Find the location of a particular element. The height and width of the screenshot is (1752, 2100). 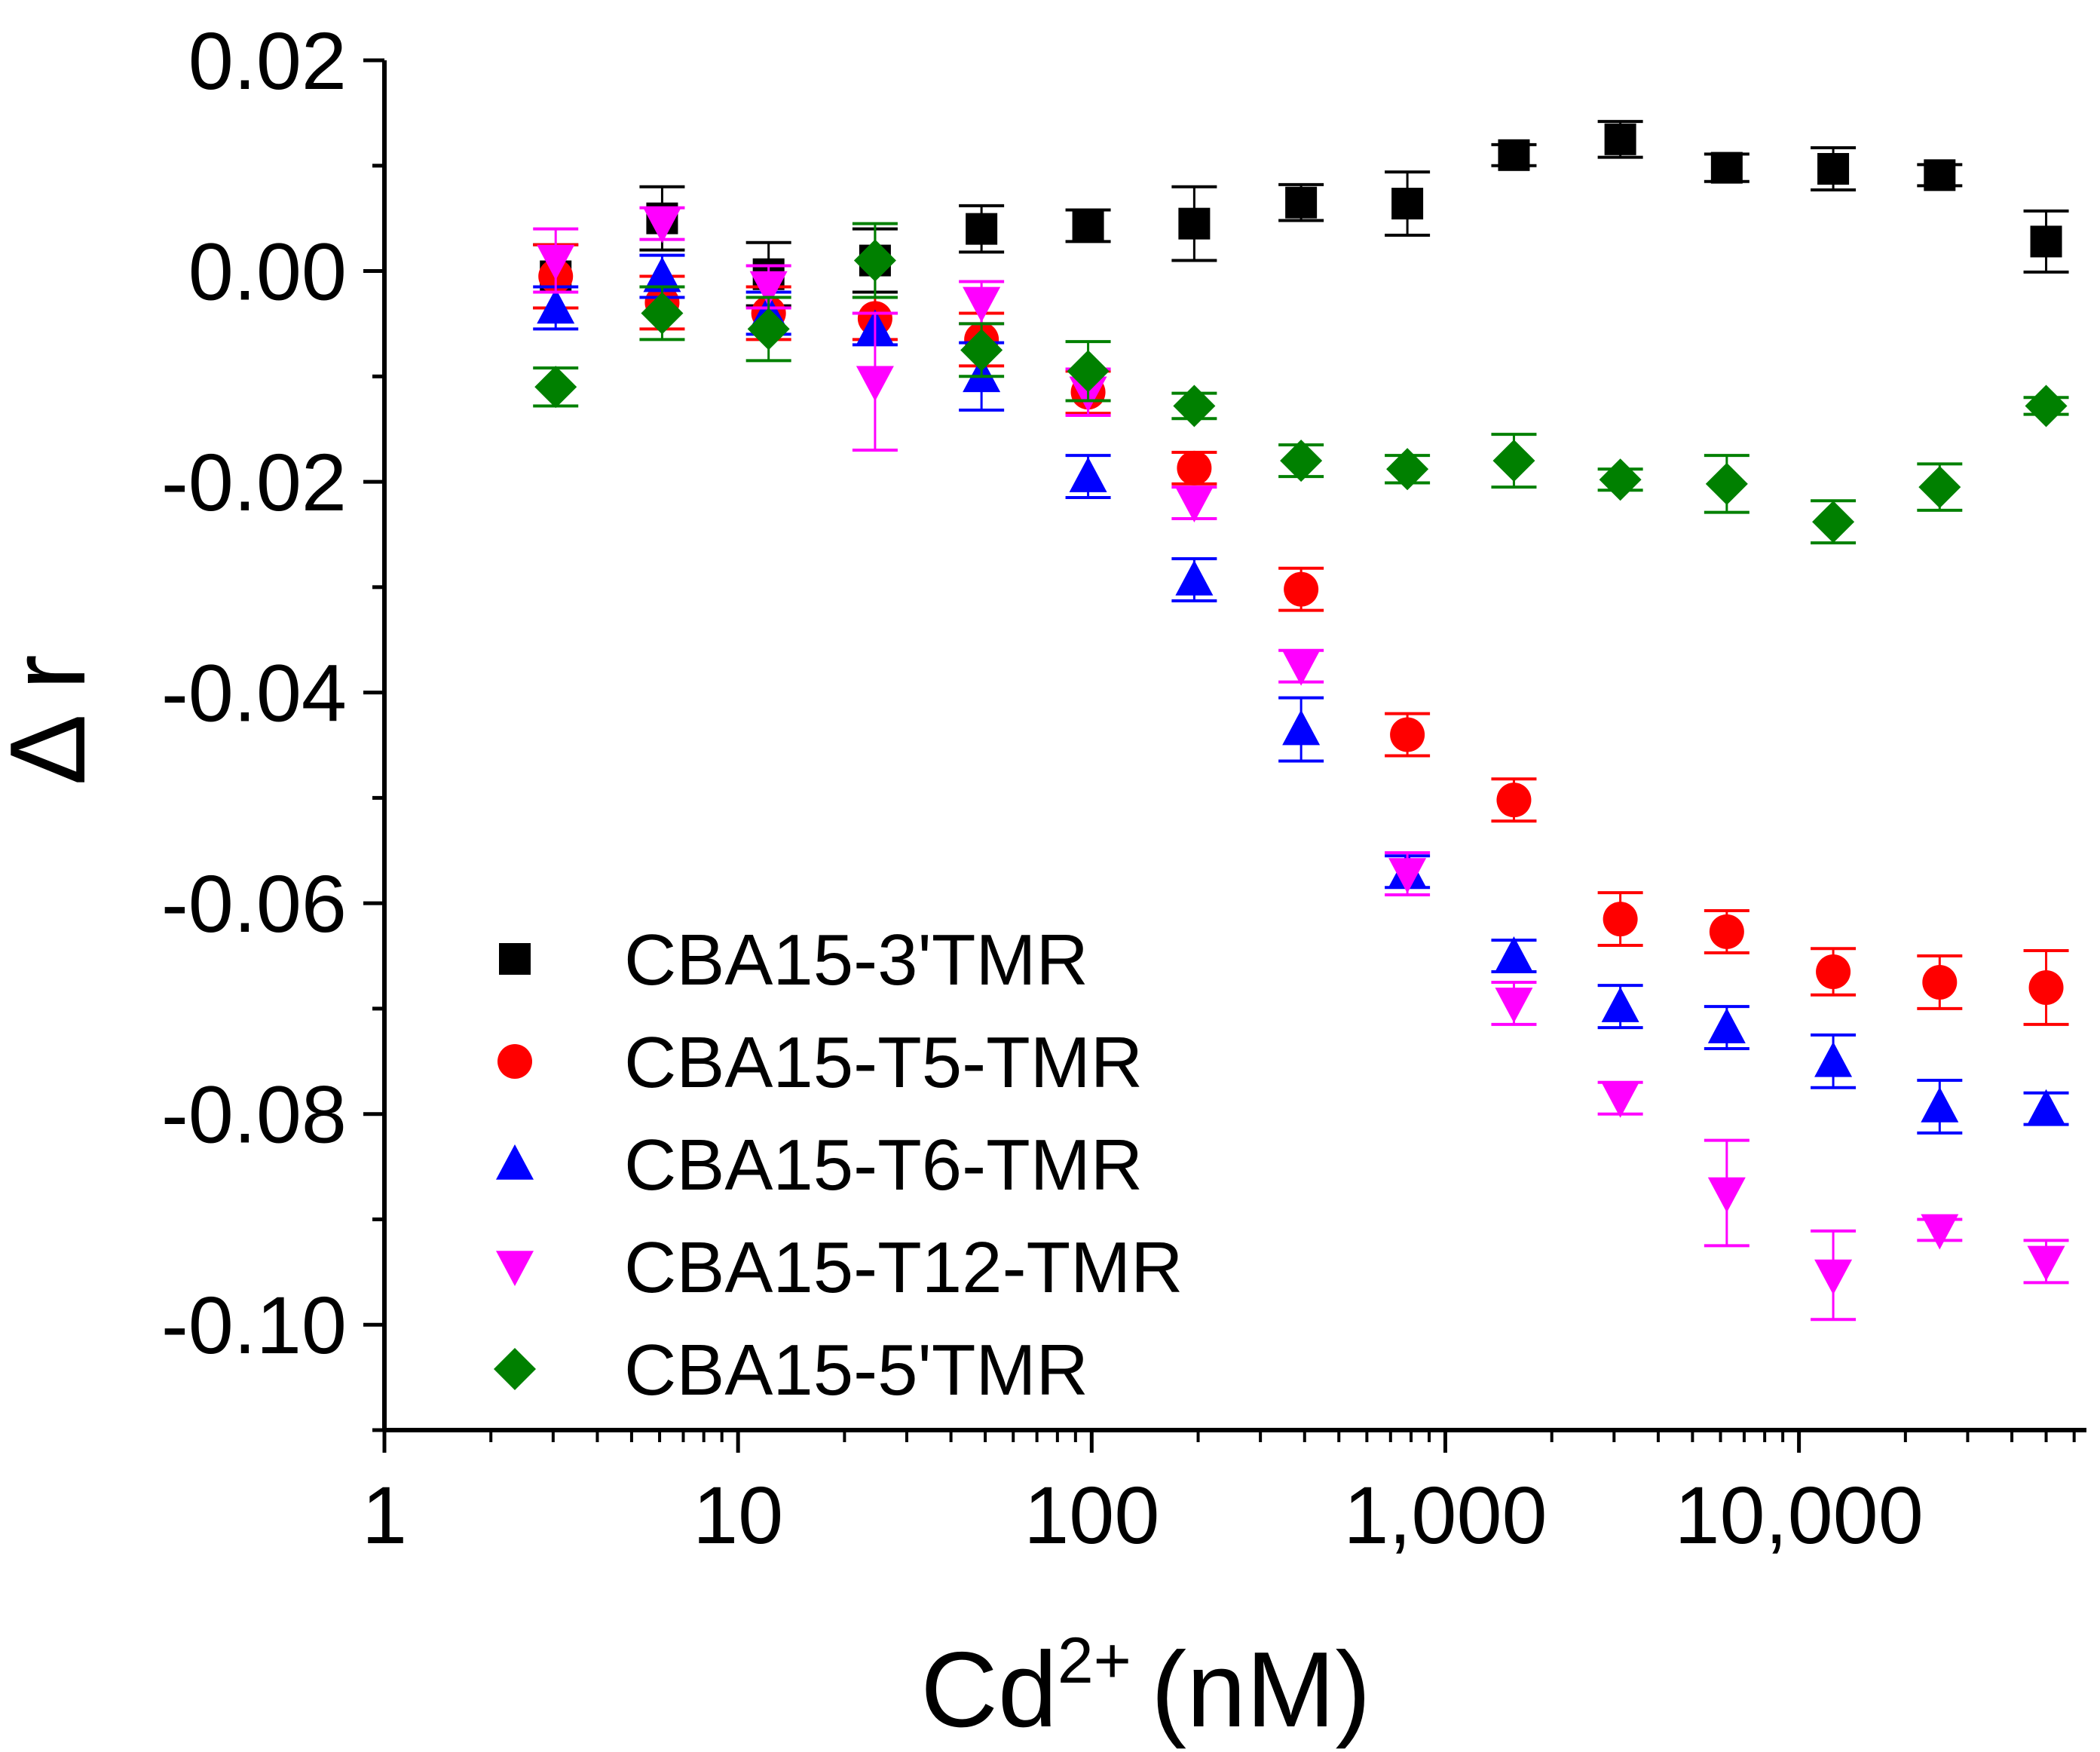

x-tick-label: 10 is located at coordinates (738, 1515).